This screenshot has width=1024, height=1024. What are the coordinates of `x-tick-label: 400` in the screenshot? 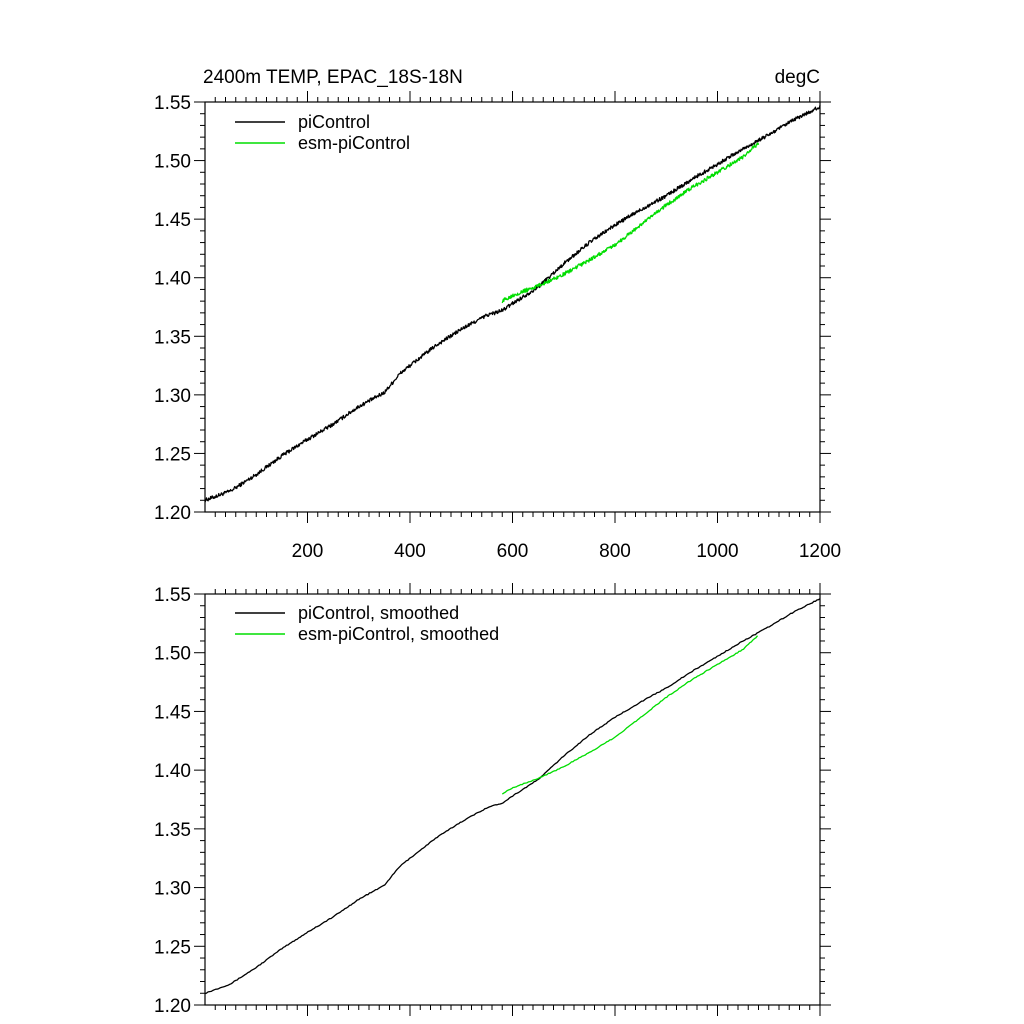 It's located at (410, 551).